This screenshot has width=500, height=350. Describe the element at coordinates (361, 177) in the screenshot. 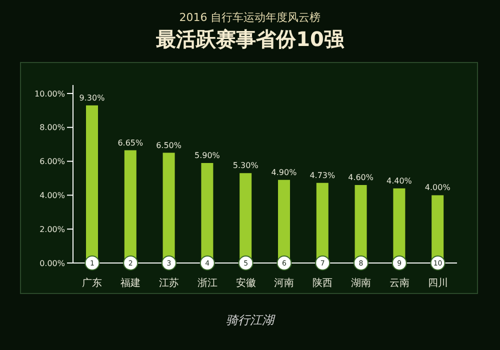

I see `data-label: 4.60%` at that location.